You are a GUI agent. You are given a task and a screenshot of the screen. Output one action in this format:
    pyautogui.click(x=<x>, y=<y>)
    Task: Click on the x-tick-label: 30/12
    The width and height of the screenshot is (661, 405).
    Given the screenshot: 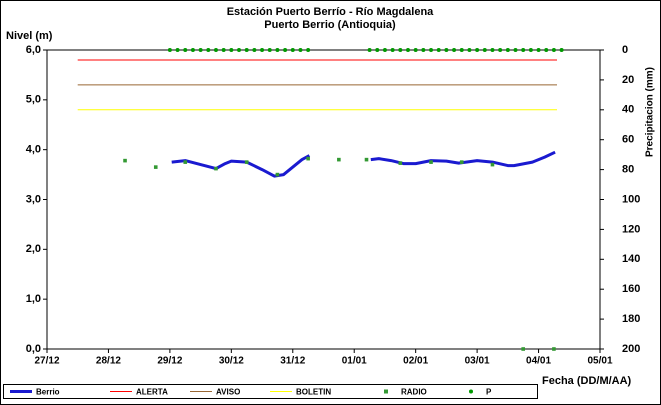 What is the action you would take?
    pyautogui.click(x=231, y=361)
    